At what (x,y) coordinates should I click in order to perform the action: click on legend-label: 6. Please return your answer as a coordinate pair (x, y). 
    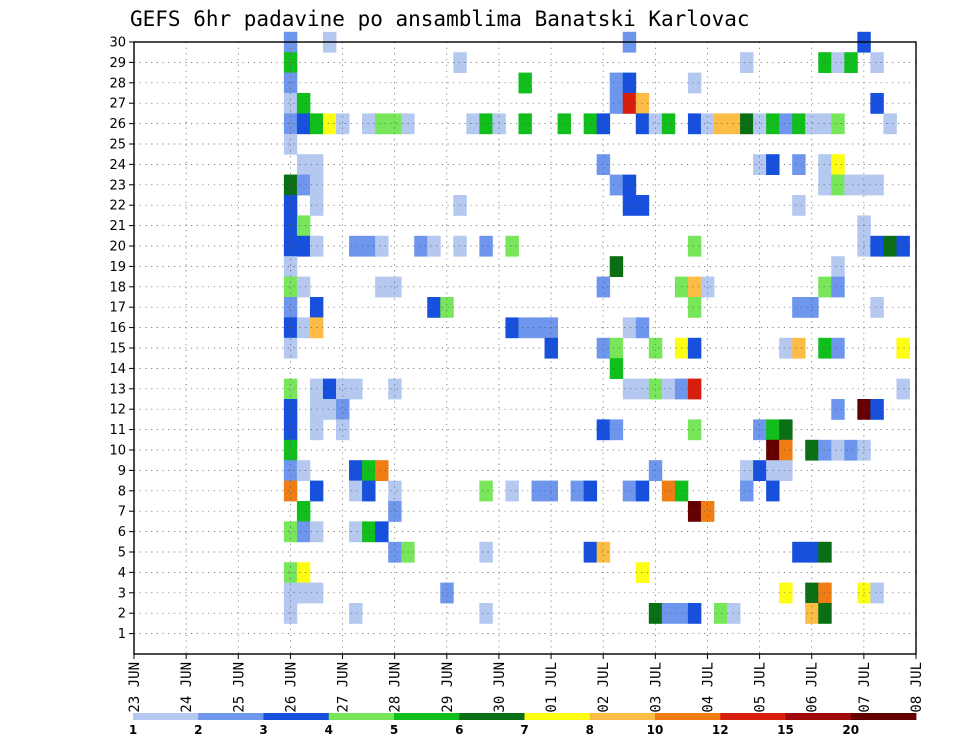
    Looking at the image, I should click on (459, 730).